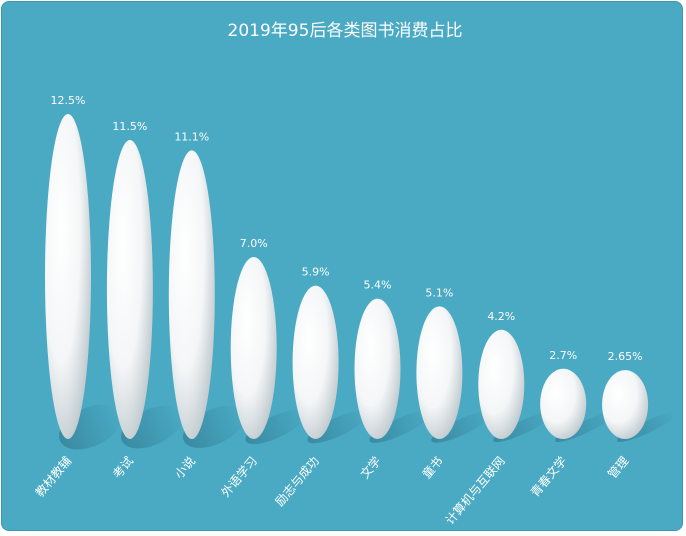  I want to click on value-label: 2.7%, so click(563, 355).